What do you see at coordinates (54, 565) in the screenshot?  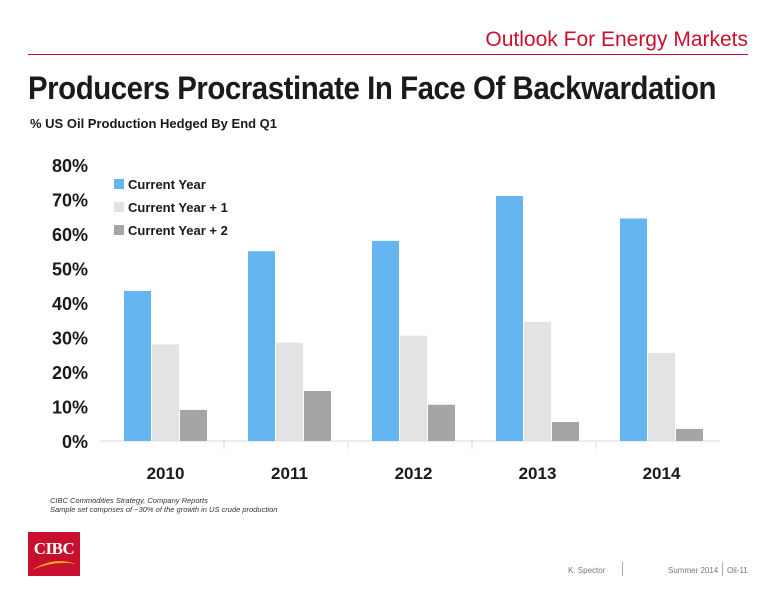 I see `logo-swoosh-icon` at bounding box center [54, 565].